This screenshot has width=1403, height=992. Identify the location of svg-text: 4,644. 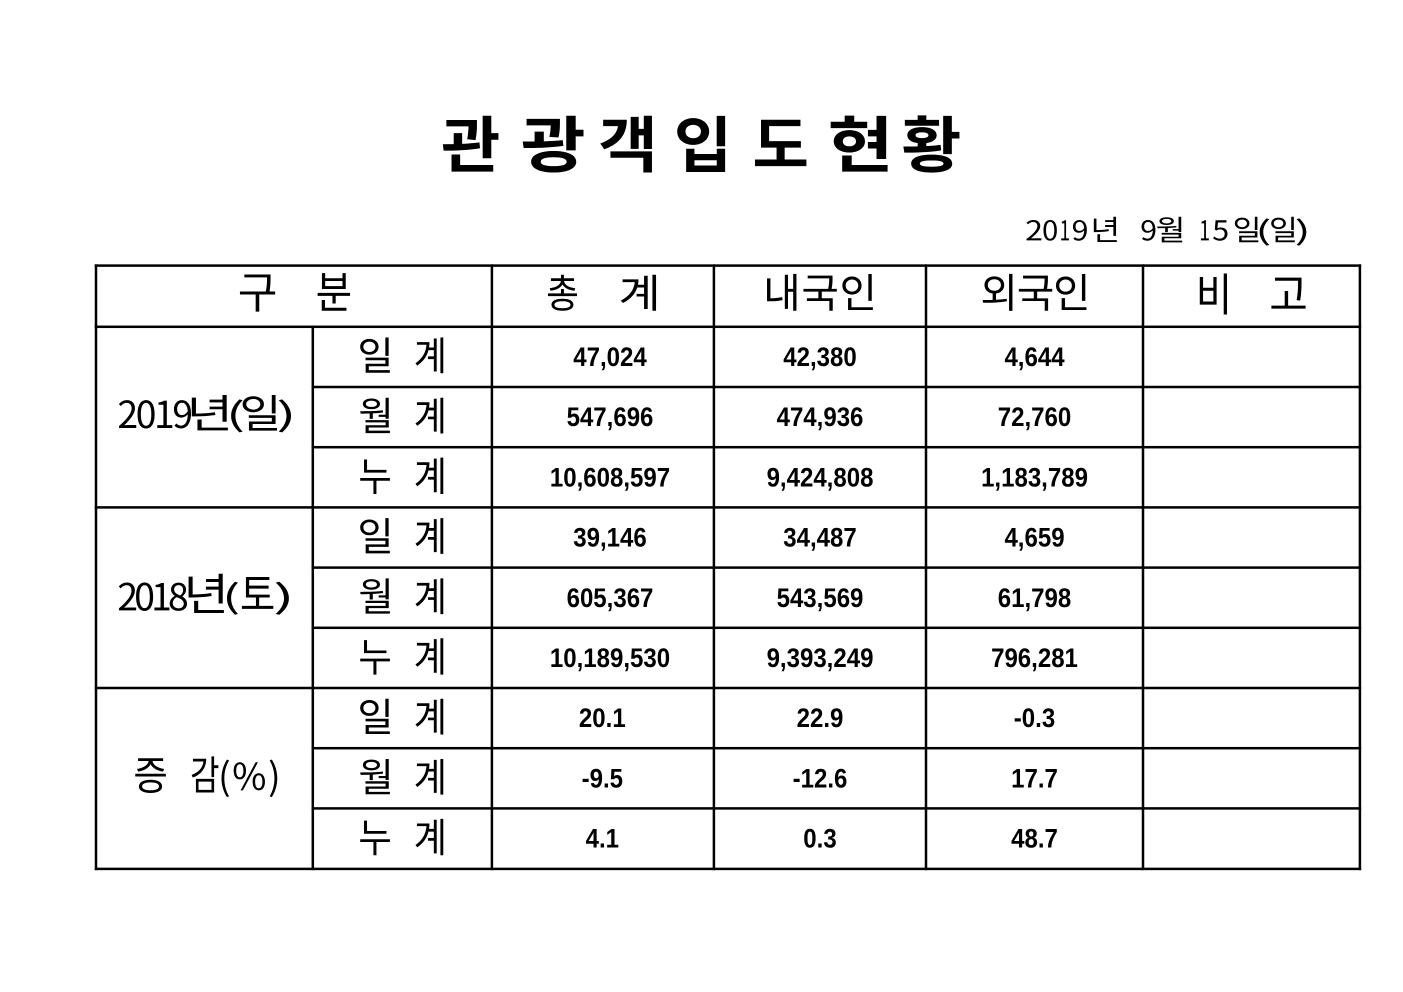
(1034, 358).